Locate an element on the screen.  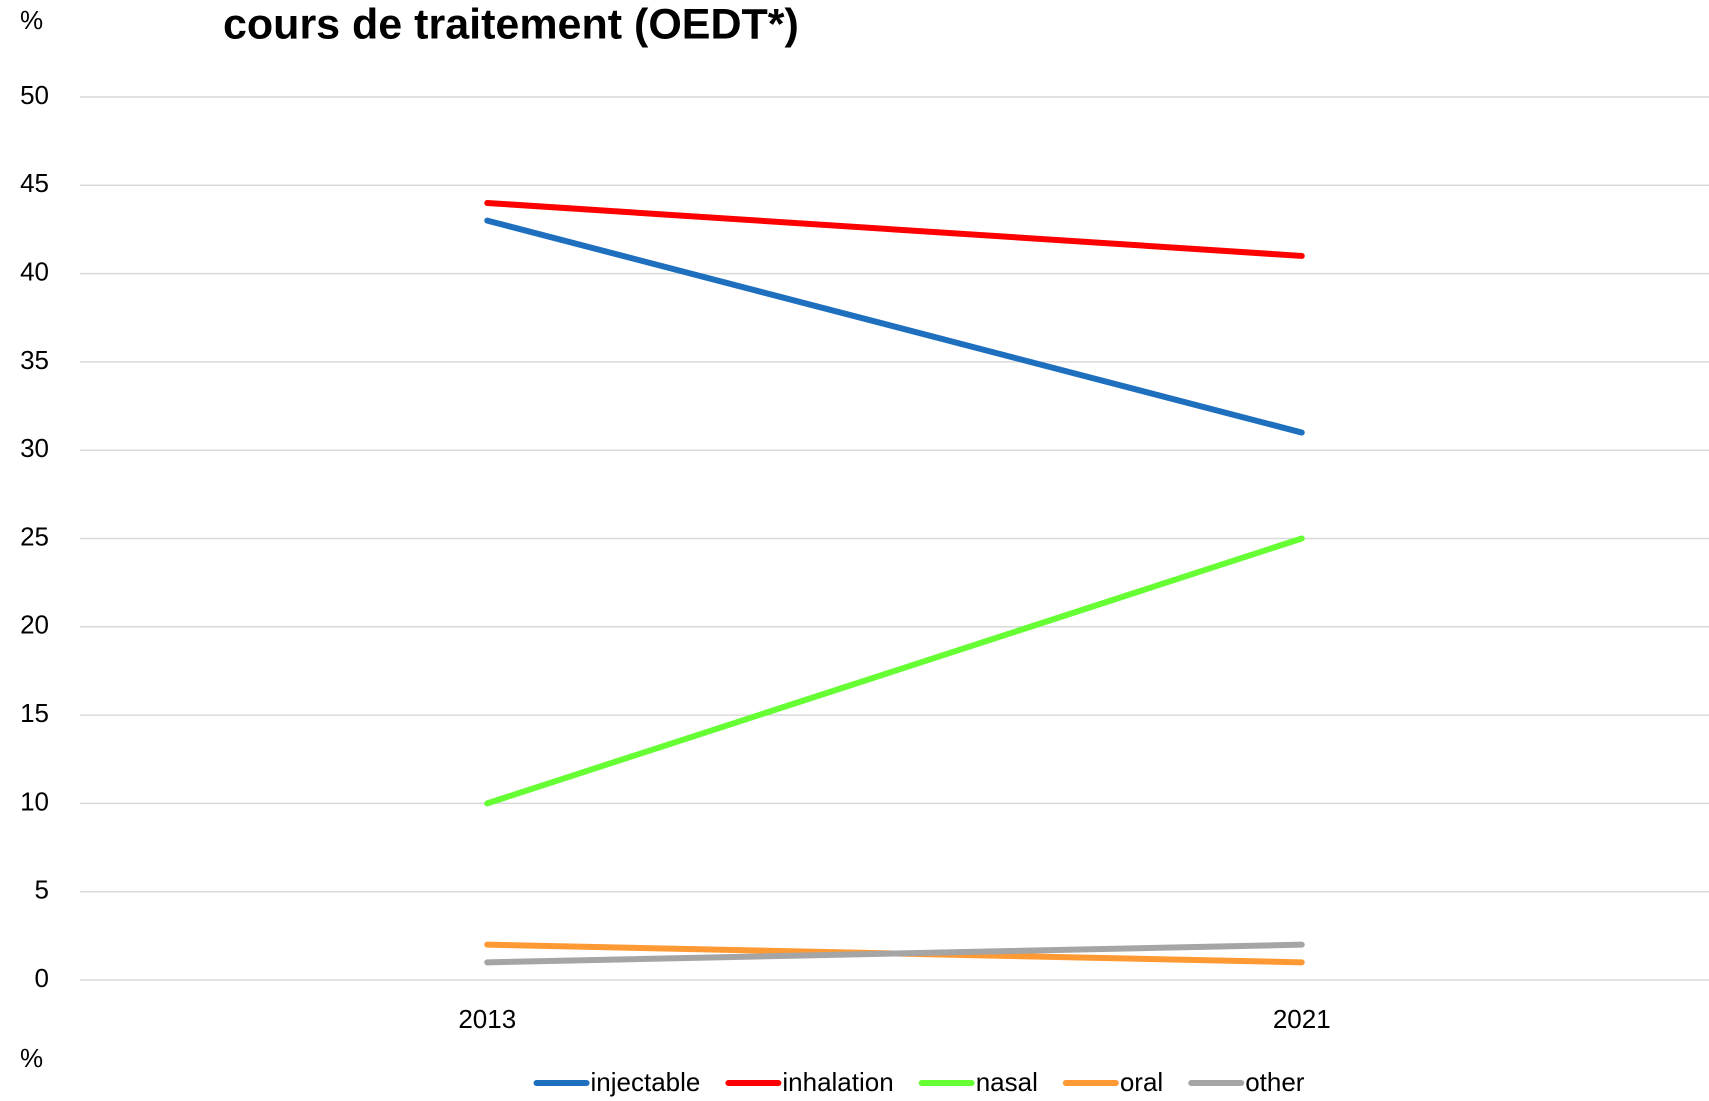
y-tick-label: 40 is located at coordinates (34, 271).